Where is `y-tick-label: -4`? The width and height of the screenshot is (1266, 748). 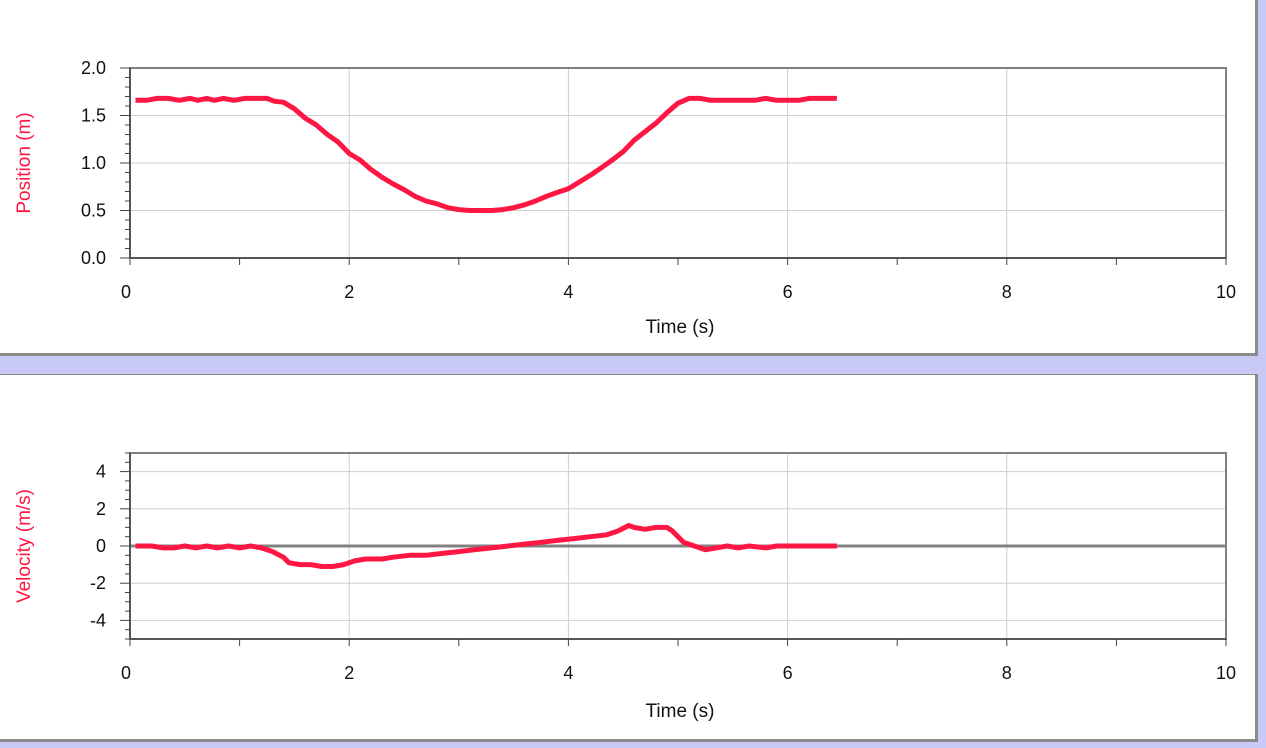 y-tick-label: -4 is located at coordinates (98, 620).